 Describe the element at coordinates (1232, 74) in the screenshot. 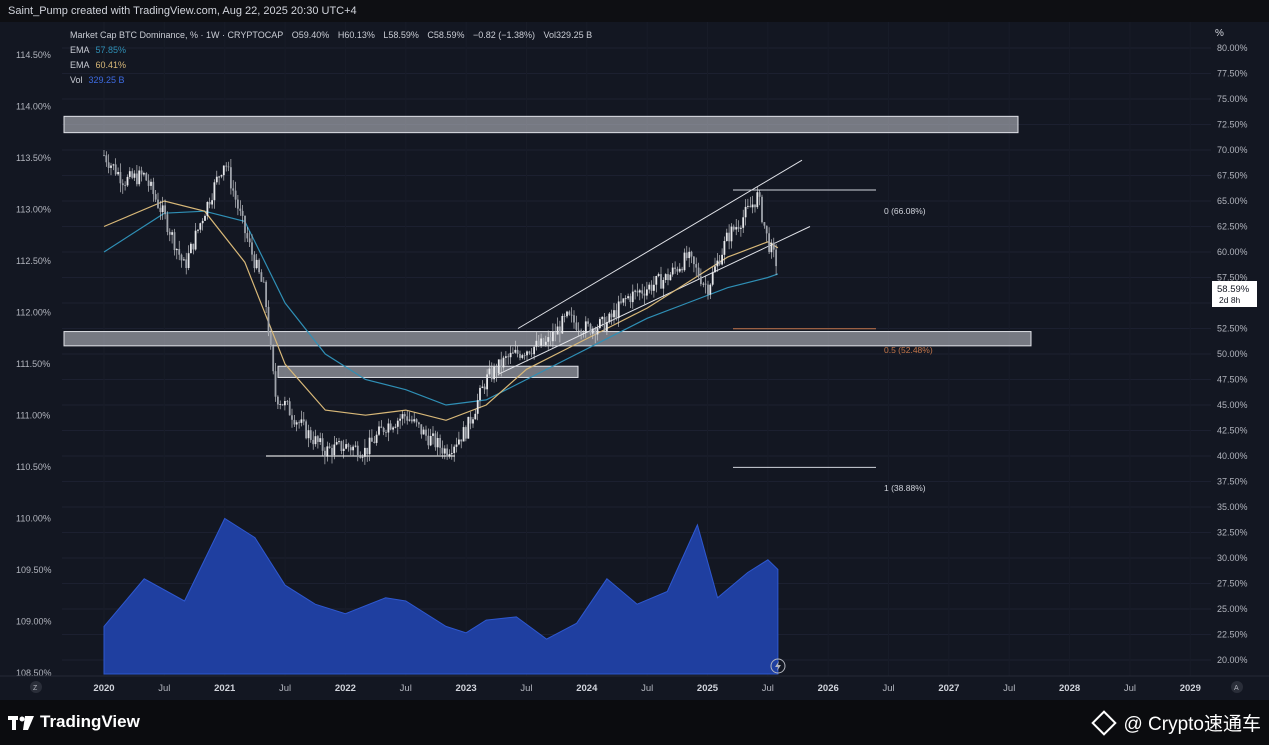

I see `right-axis-tick: 77.50%` at that location.